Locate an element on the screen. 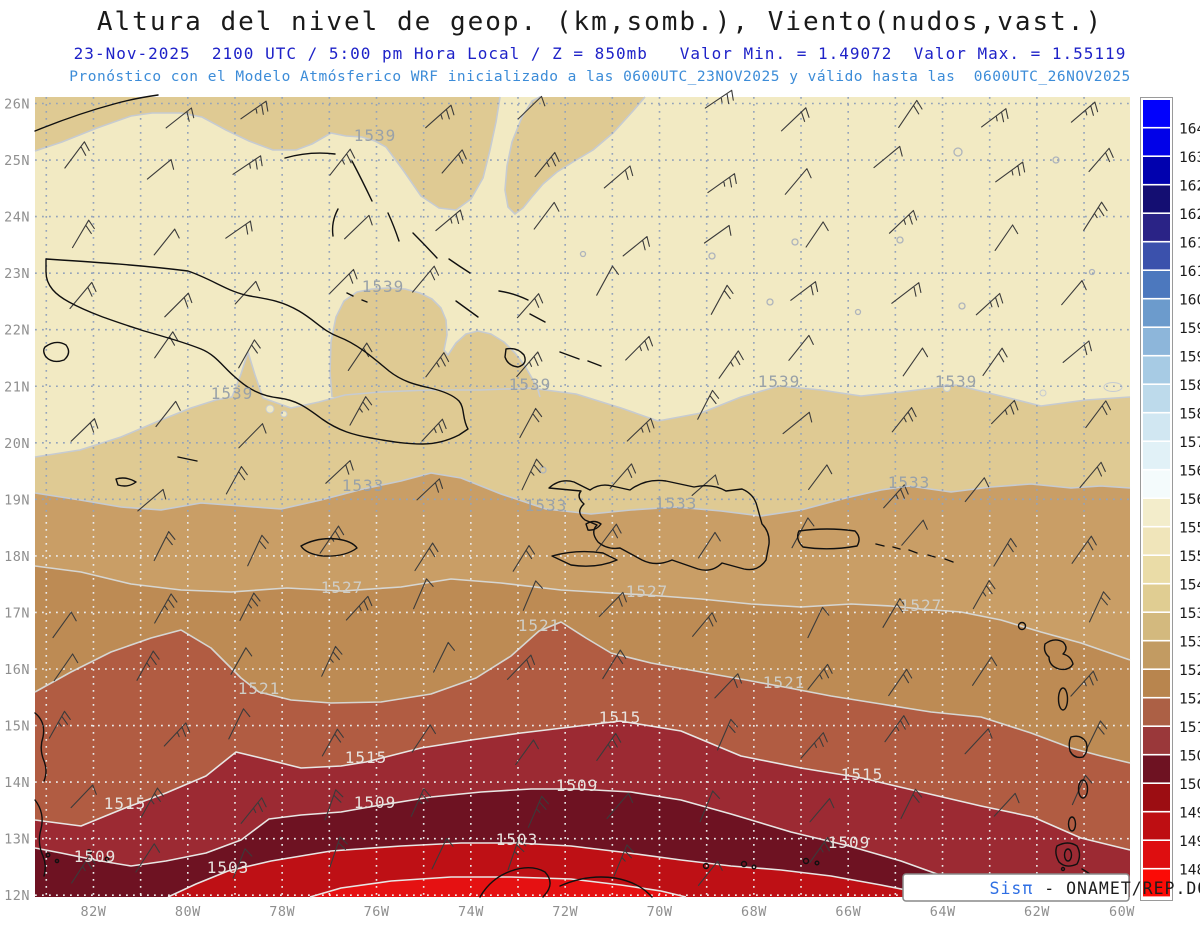 This screenshot has height=927, width=1200. jamaica is located at coordinates (329, 547).